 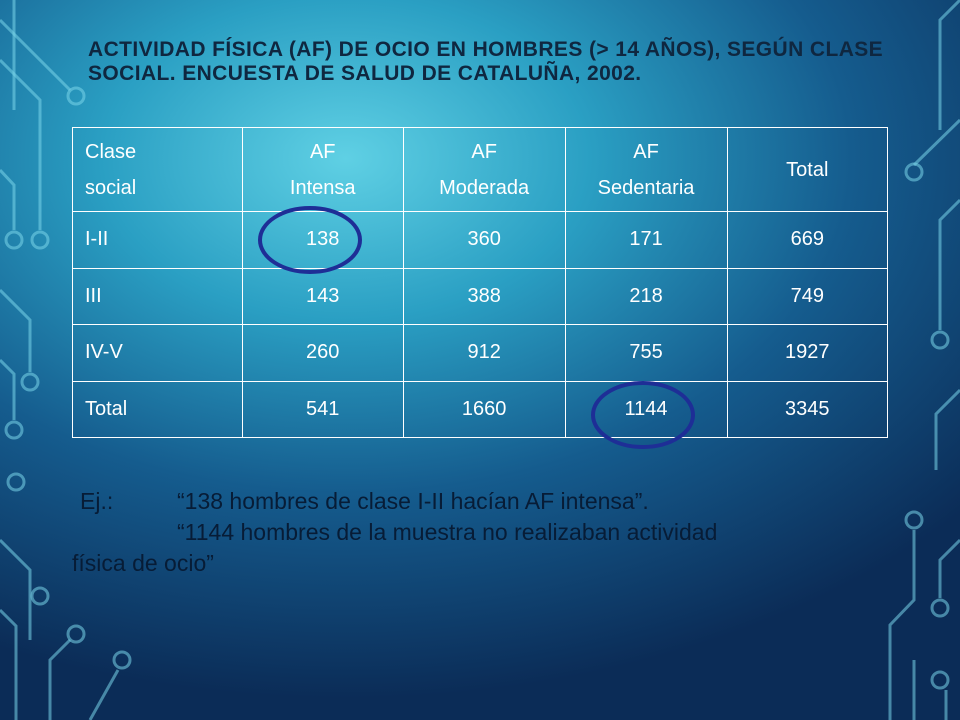 I want to click on table-cell: 143, so click(x=322, y=296).